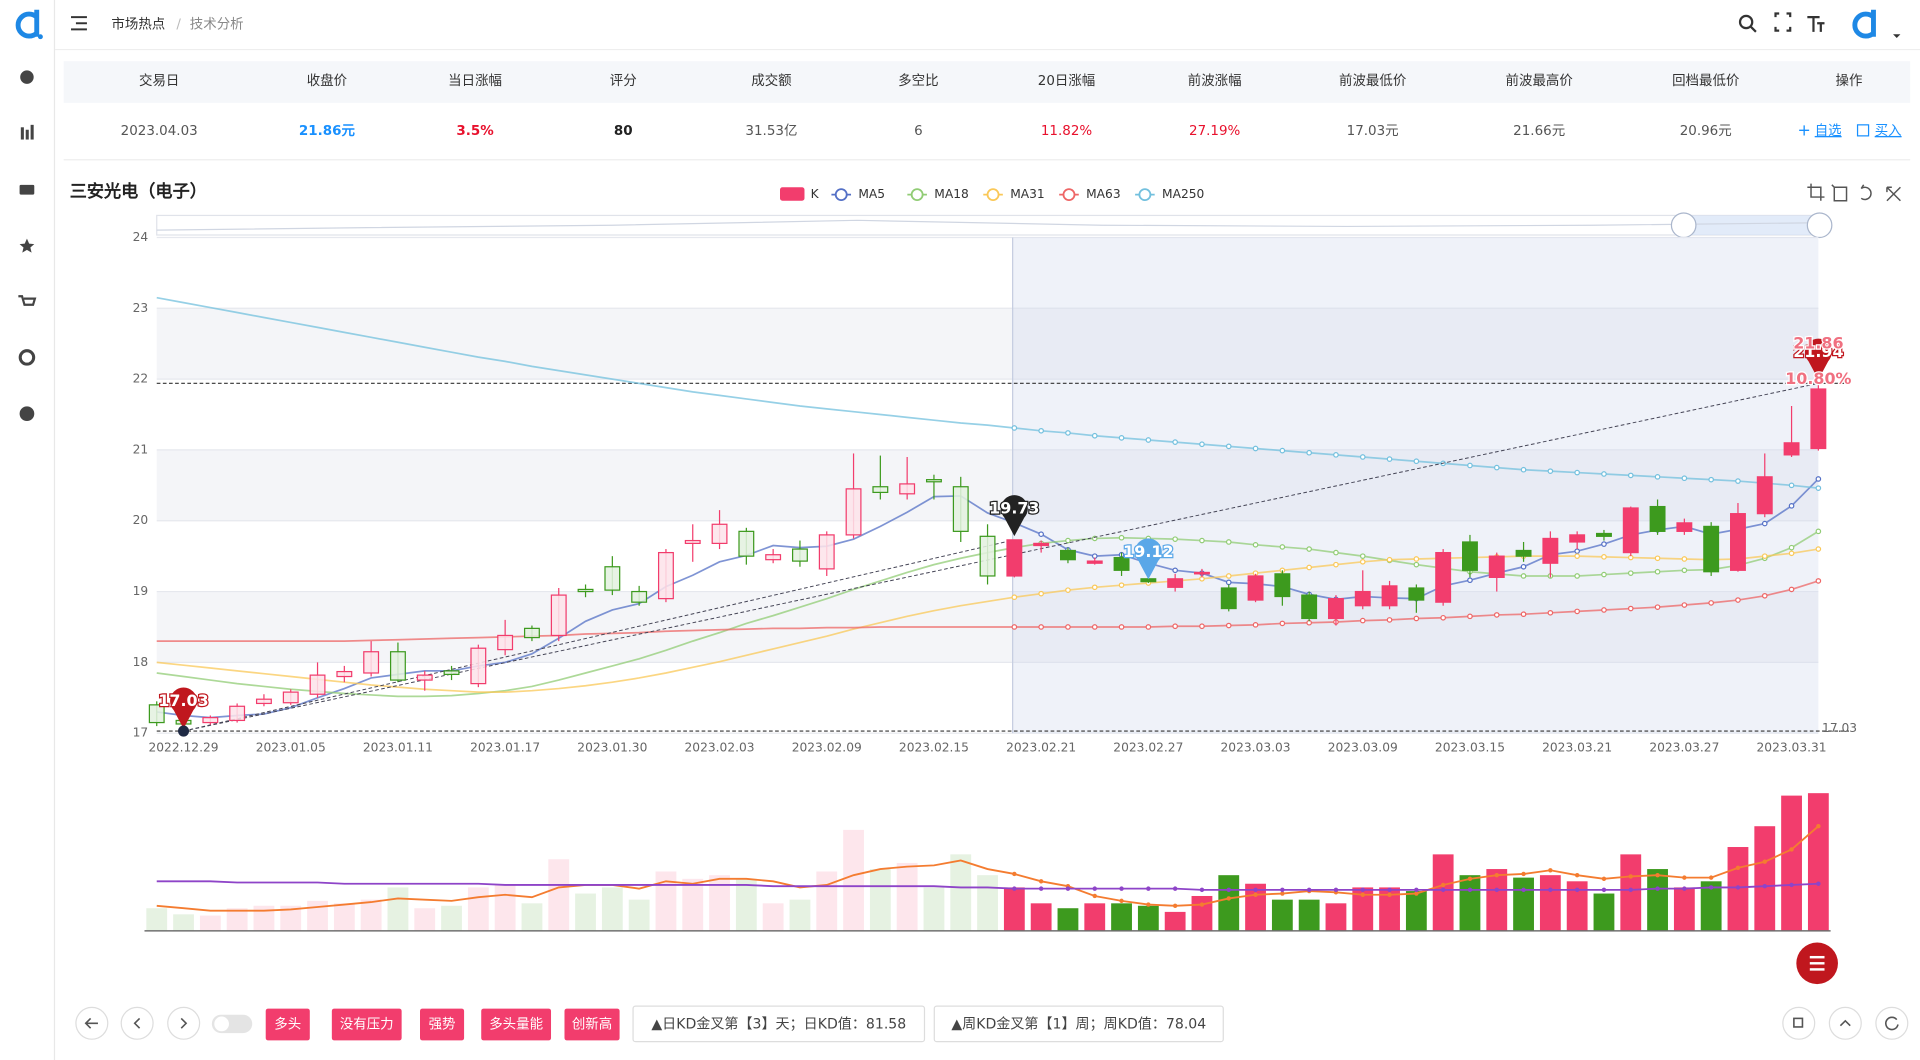  What do you see at coordinates (141, 733) in the screenshot?
I see `y-tick-label: 17` at bounding box center [141, 733].